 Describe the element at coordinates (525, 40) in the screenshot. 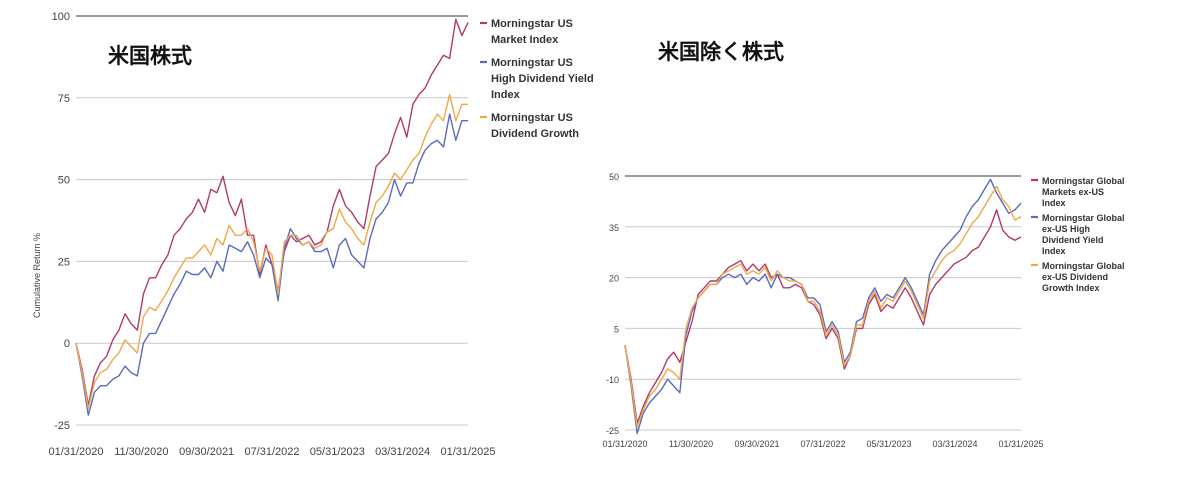

I see `legend-label: Market Index` at that location.